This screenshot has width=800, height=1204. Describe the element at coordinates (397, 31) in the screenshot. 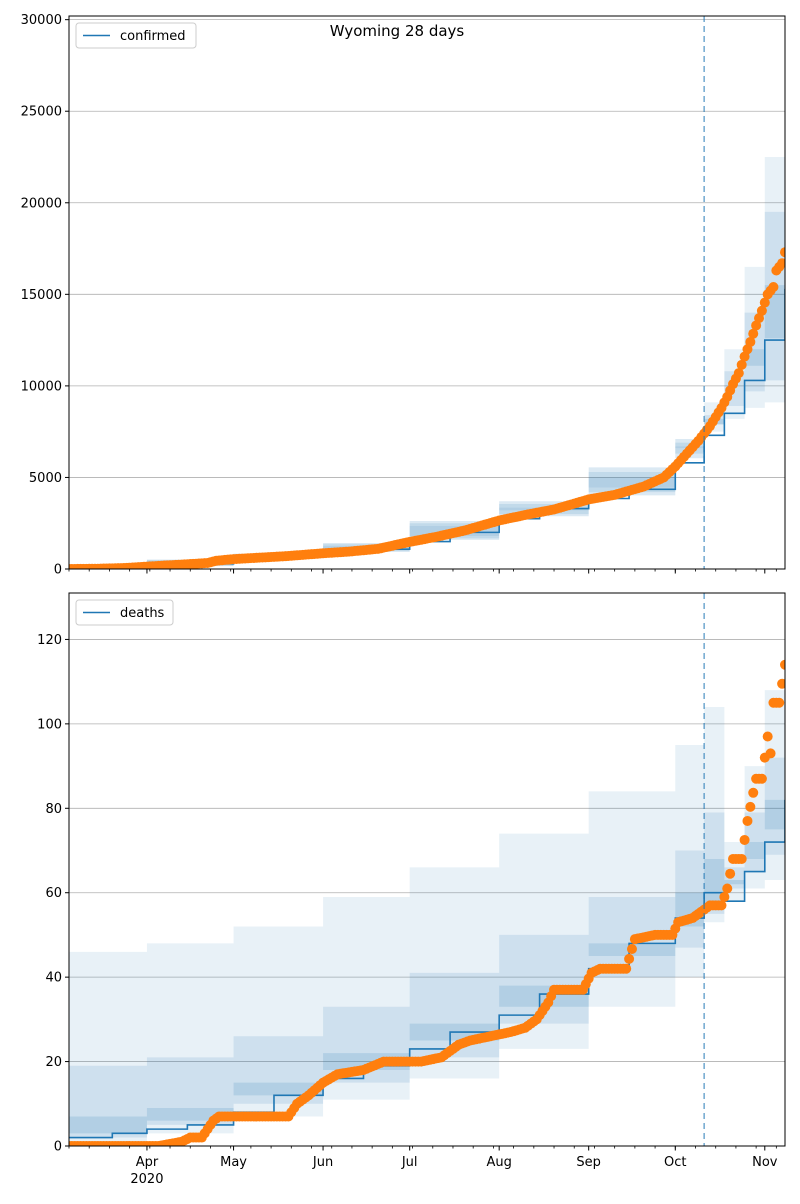

I see `chart-title: Wyoming 28 days` at that location.